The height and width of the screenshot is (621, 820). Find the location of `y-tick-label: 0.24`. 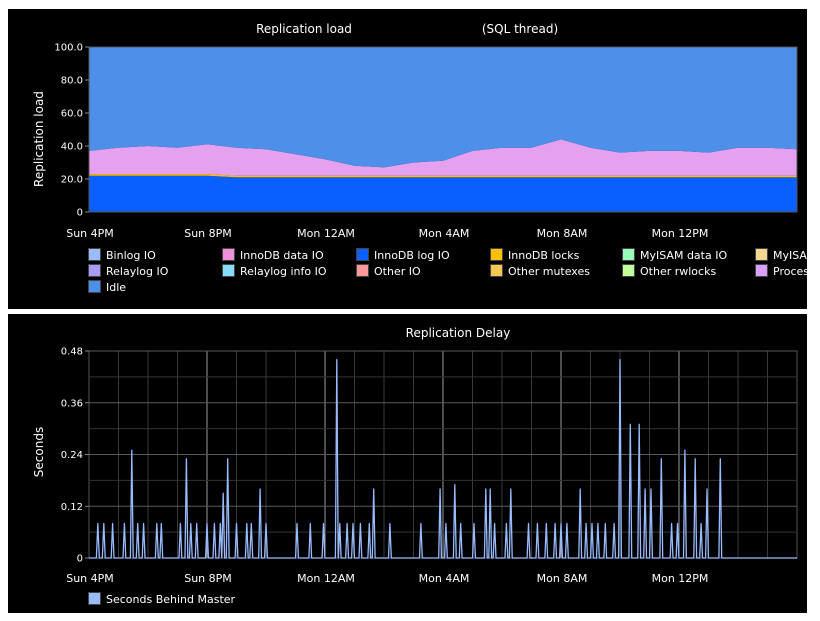

y-tick-label: 0.24 is located at coordinates (72, 455).